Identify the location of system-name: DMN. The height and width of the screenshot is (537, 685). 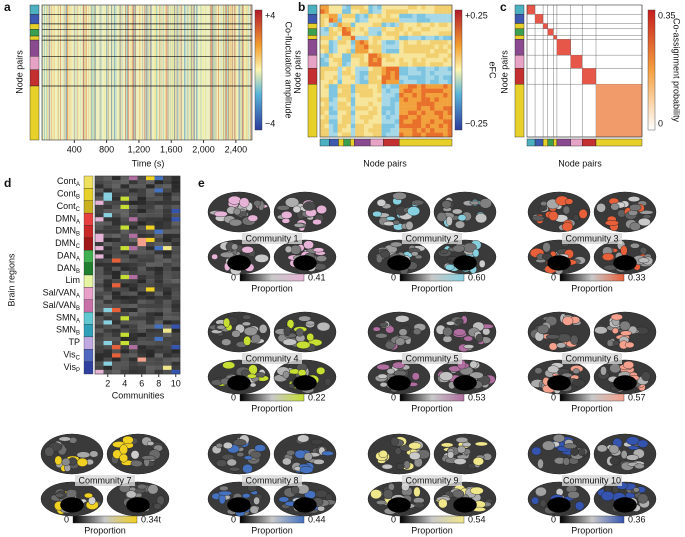
(65, 243).